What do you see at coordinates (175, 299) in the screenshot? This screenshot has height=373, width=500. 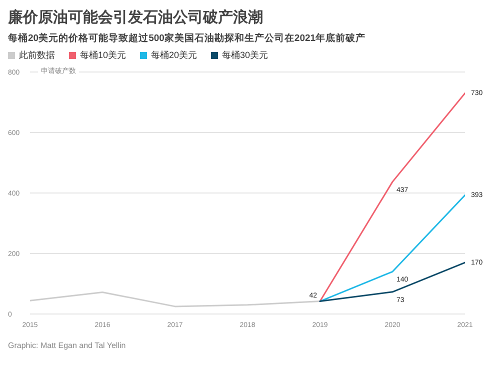 I see `line-series` at bounding box center [175, 299].